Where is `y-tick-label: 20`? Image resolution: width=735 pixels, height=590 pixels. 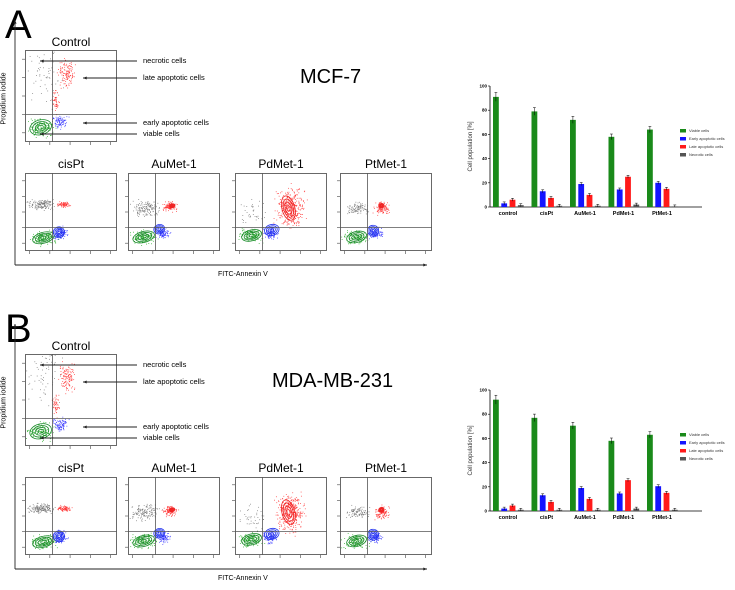 y-tick-label: 20 is located at coordinates (485, 182).